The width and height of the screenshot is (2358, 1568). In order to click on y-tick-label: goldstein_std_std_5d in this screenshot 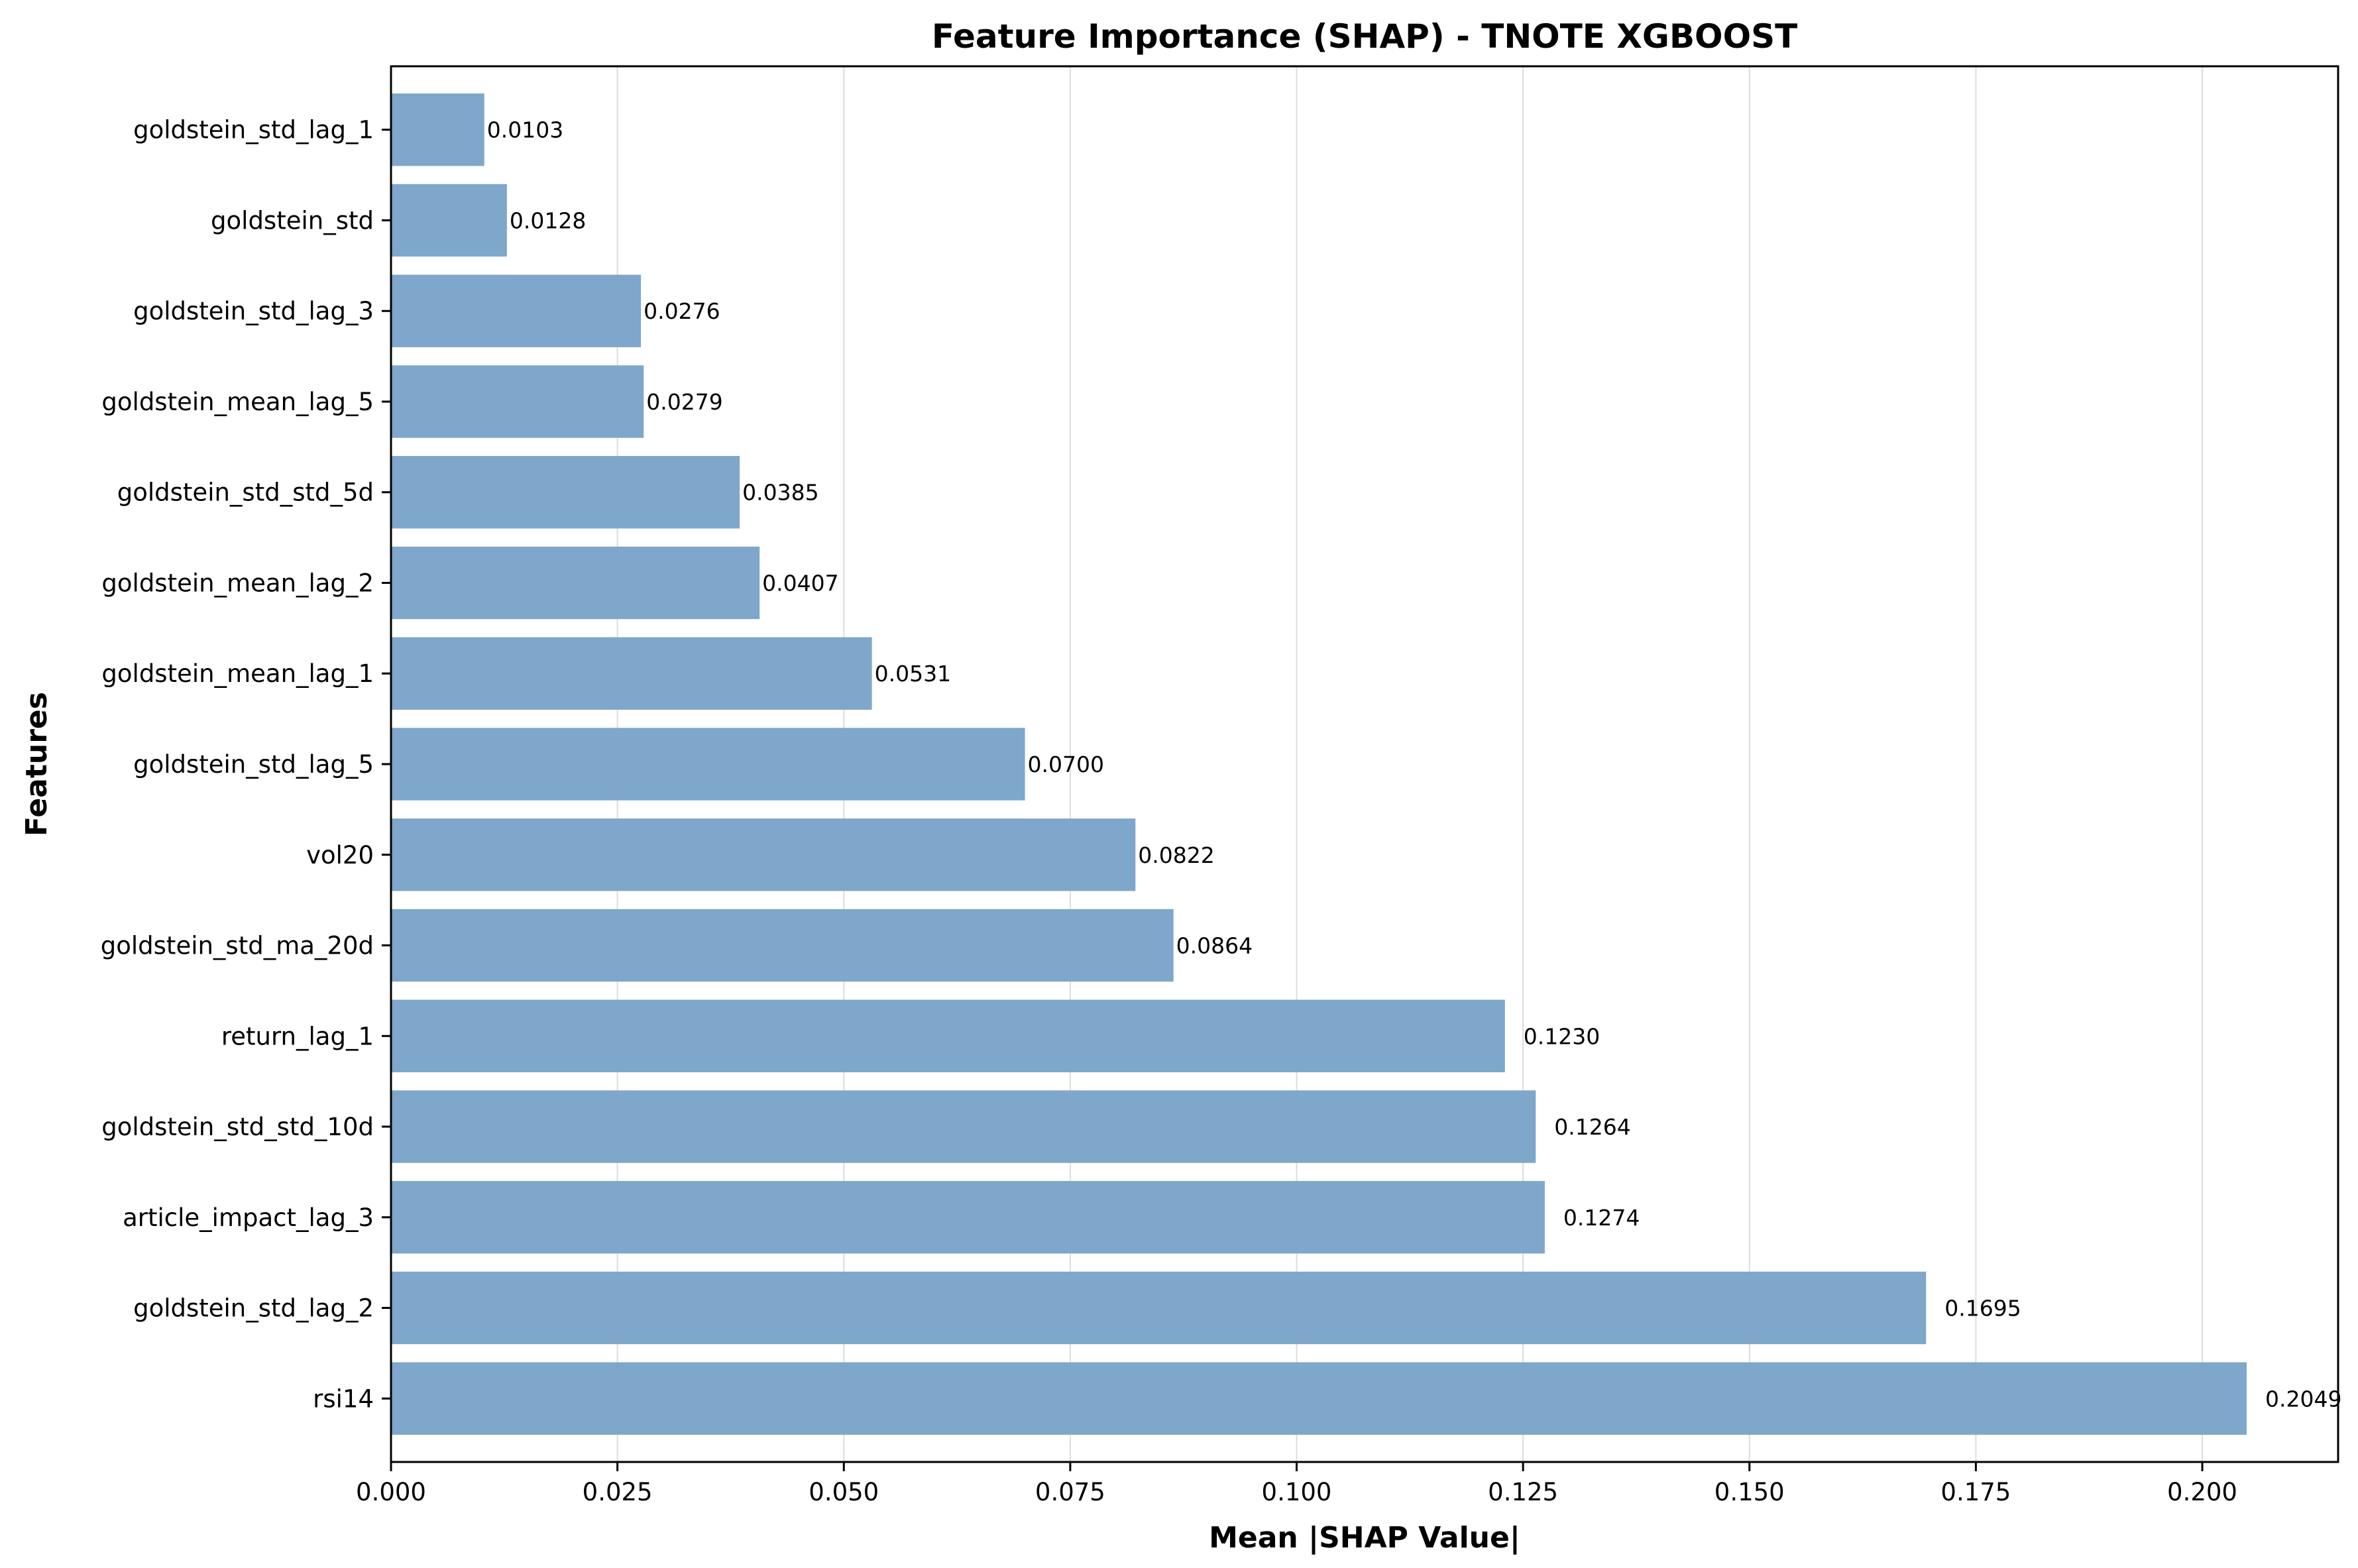, I will do `click(246, 493)`.